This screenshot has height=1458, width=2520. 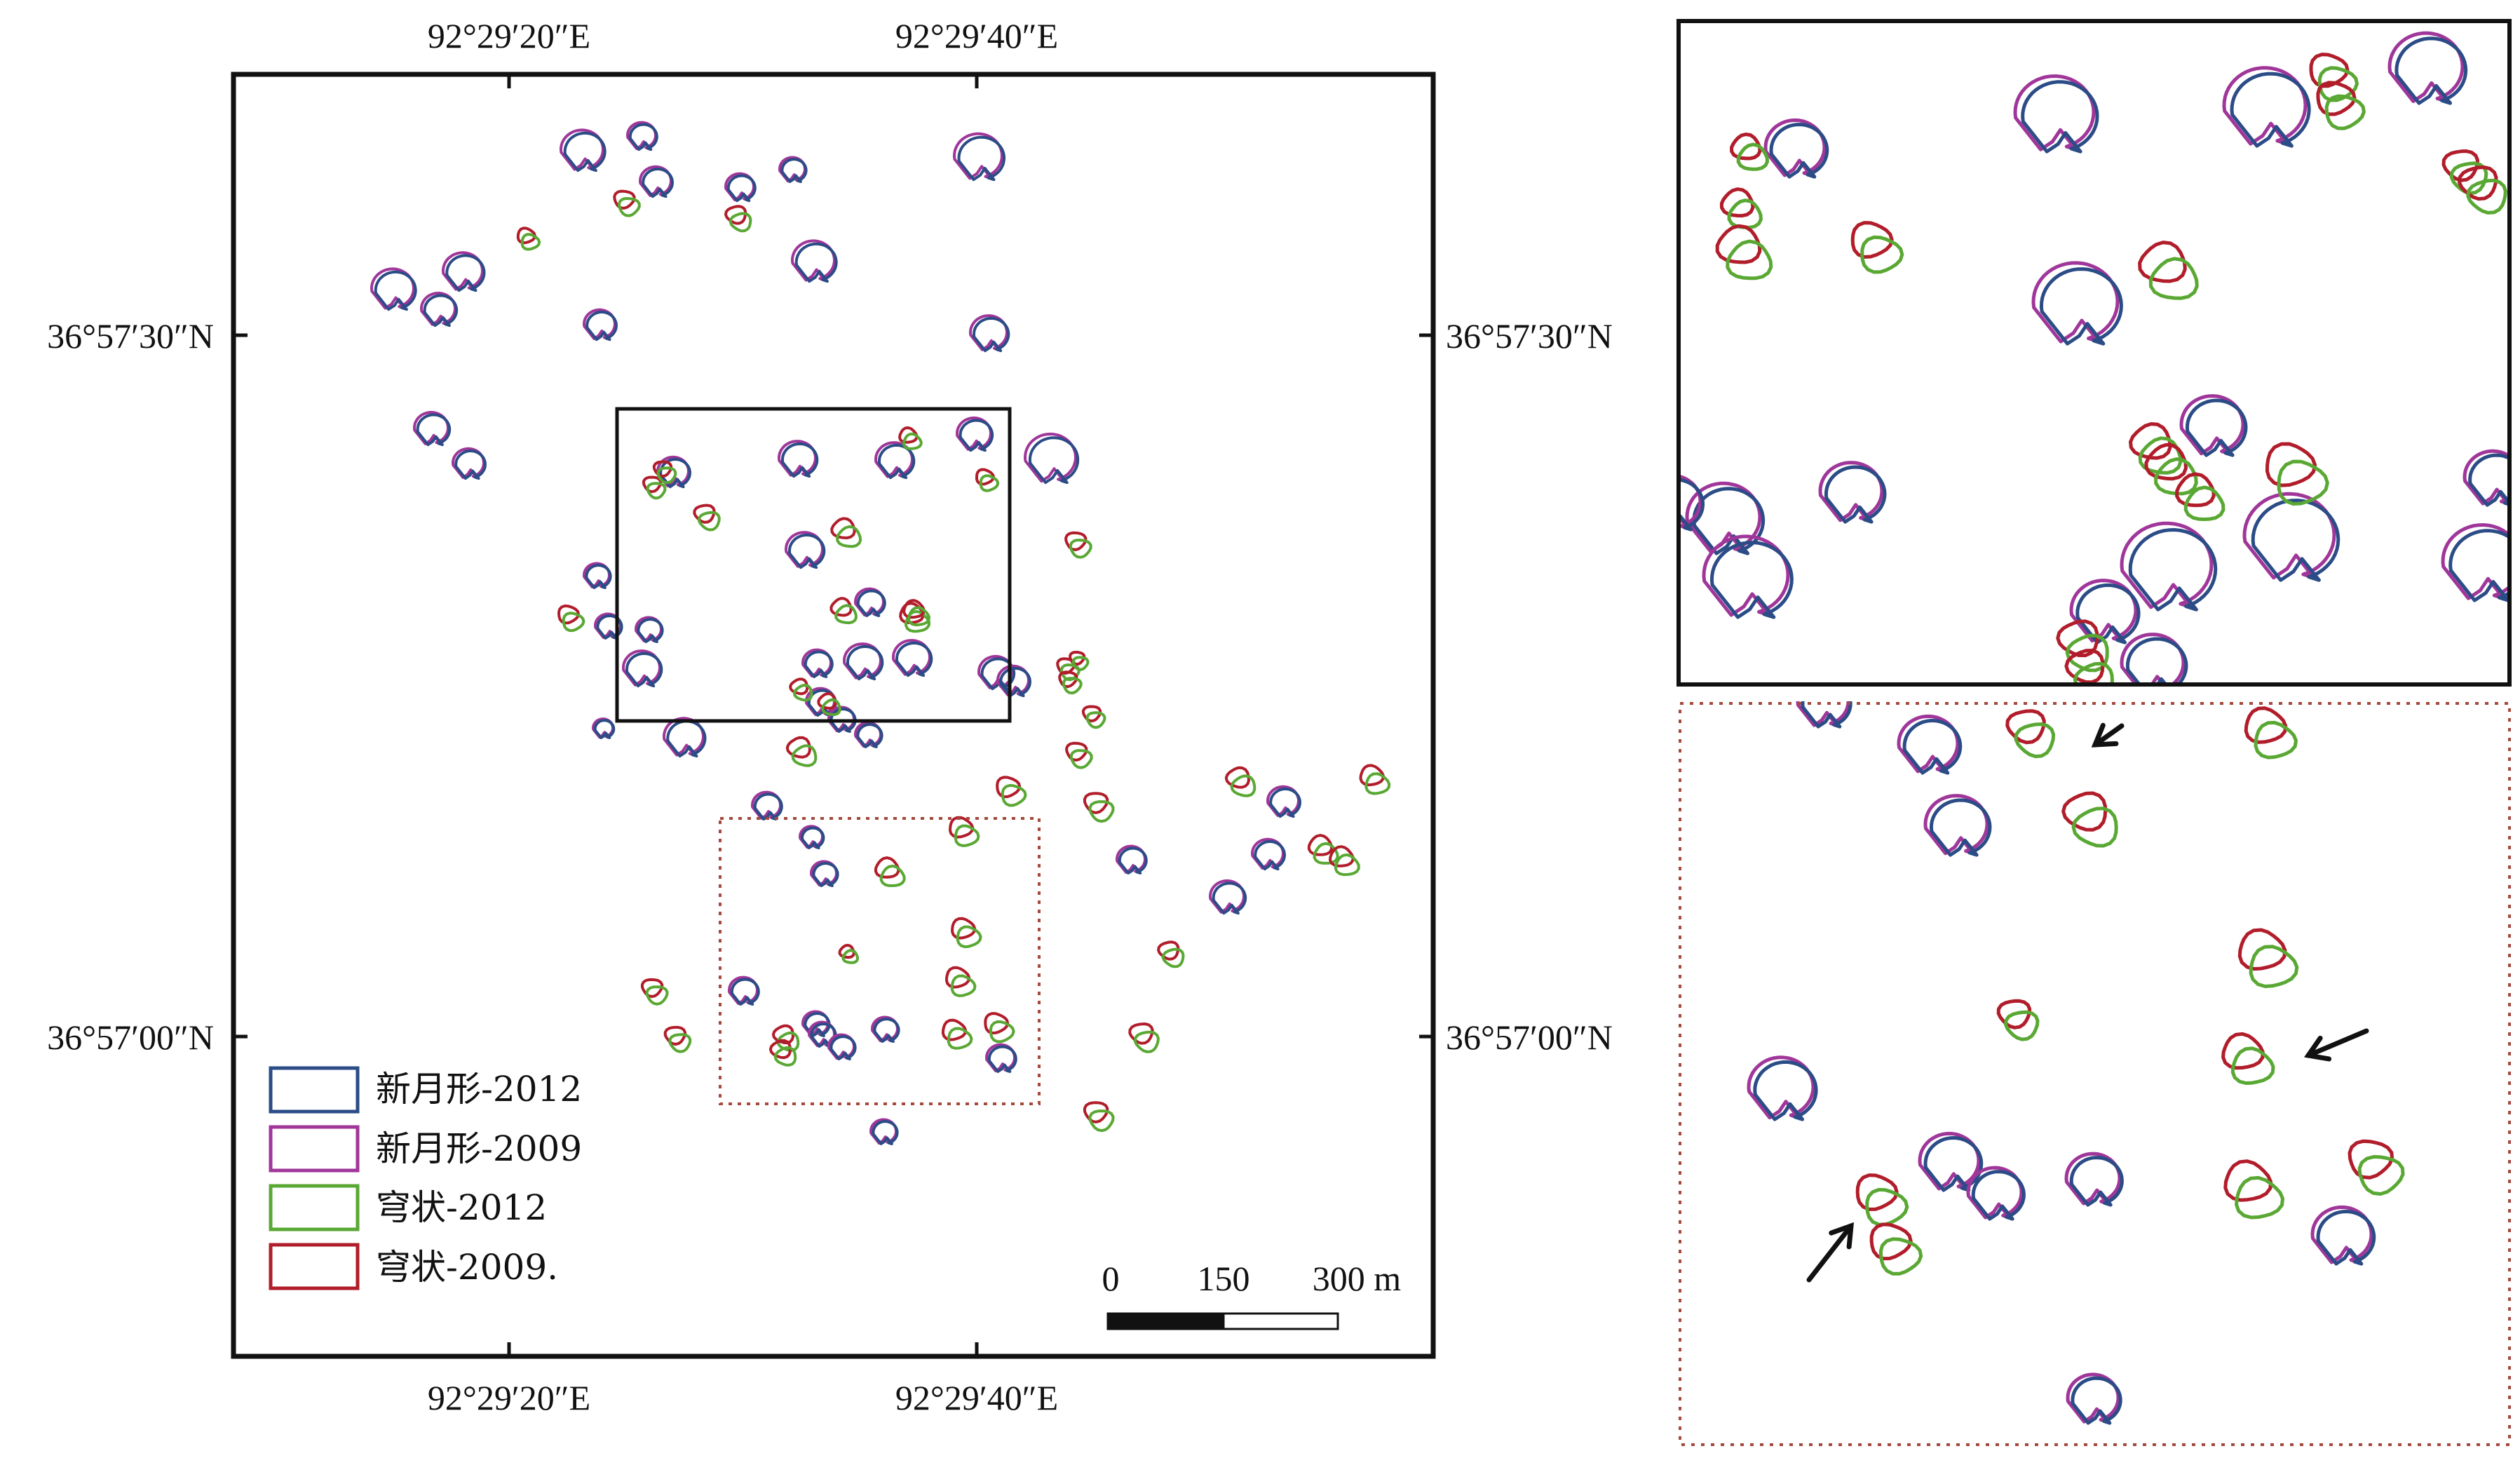 What do you see at coordinates (314, 1266) in the screenshot?
I see `legend-swatch-arc-2009` at bounding box center [314, 1266].